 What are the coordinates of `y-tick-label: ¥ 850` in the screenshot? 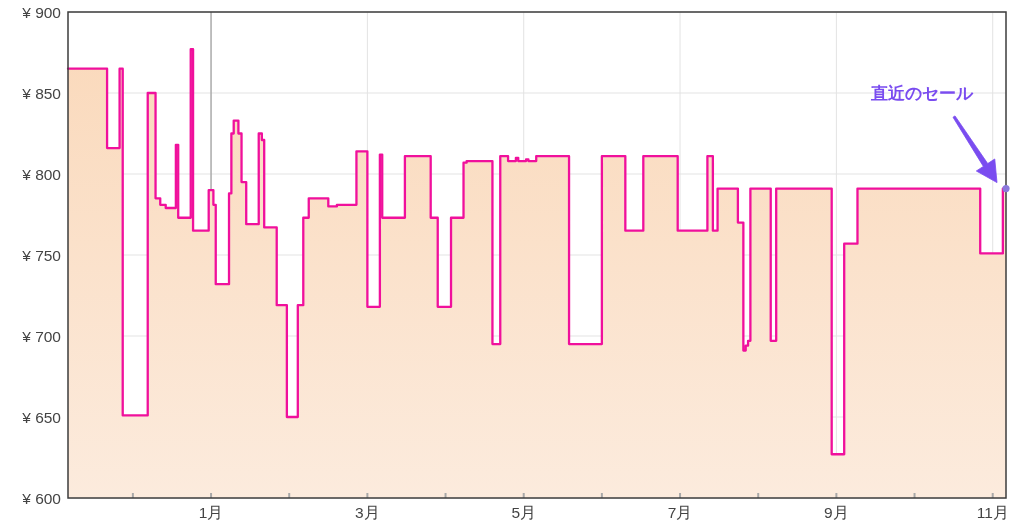 It's located at (41, 93).